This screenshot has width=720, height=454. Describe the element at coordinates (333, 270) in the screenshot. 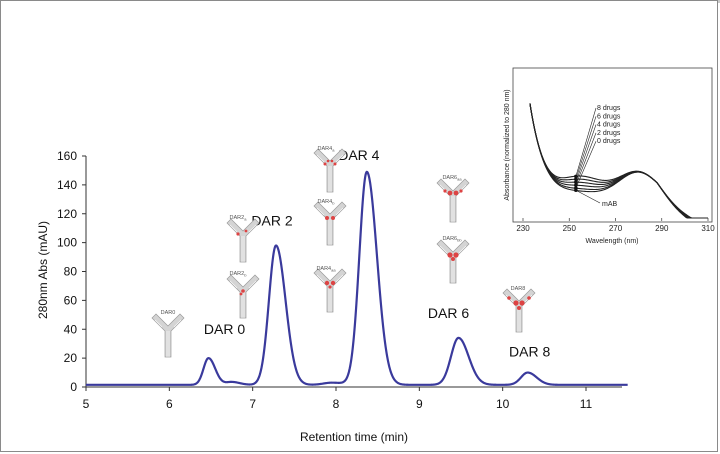

I see `structure-label-dar4aa-sub: aa` at that location.